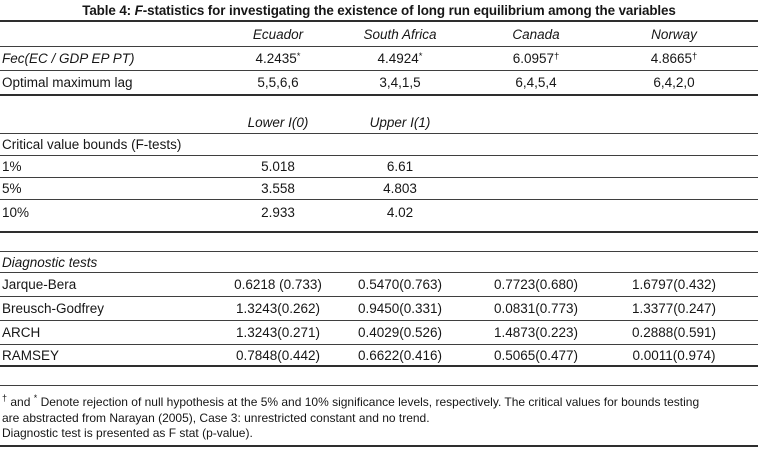 The width and height of the screenshot is (758, 453). I want to click on bounds-upper-value: 4.803, so click(400, 188).